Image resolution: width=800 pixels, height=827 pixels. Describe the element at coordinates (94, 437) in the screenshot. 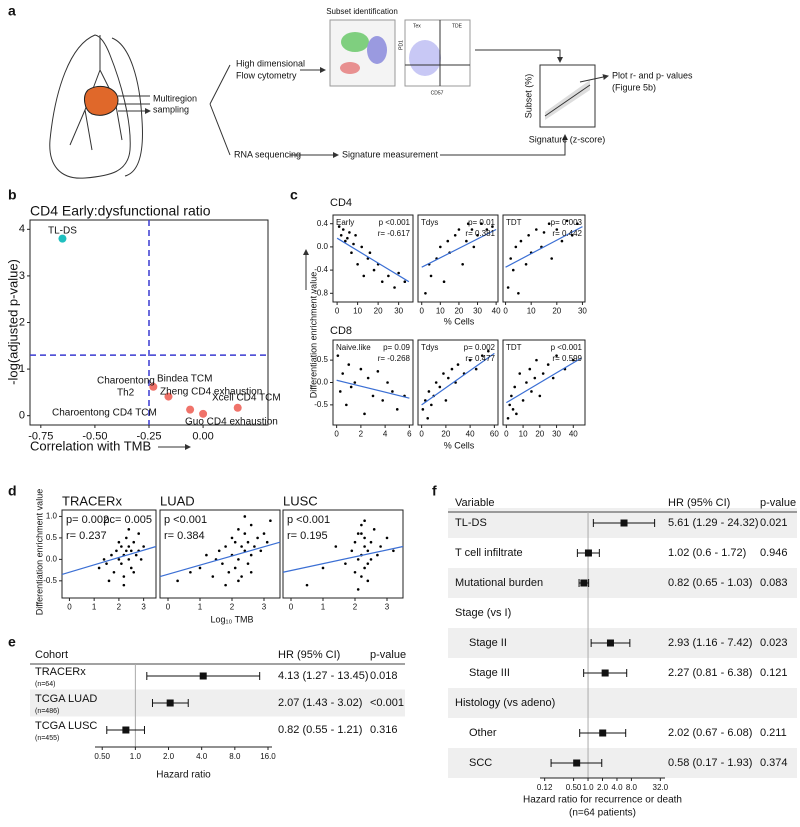

I see `x-tick-label: -0.50` at that location.